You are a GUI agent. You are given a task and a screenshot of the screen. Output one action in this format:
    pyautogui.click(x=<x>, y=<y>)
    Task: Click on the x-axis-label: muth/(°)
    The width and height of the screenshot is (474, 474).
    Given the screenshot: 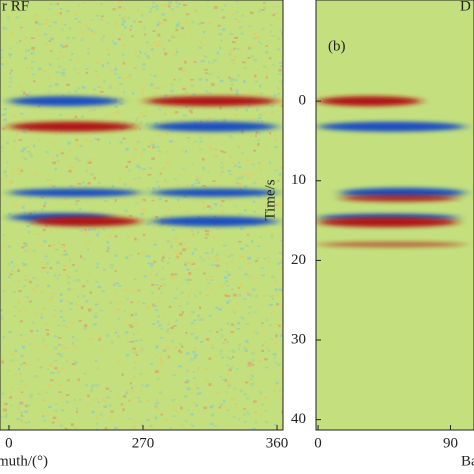 What is the action you would take?
    pyautogui.click(x=24, y=461)
    